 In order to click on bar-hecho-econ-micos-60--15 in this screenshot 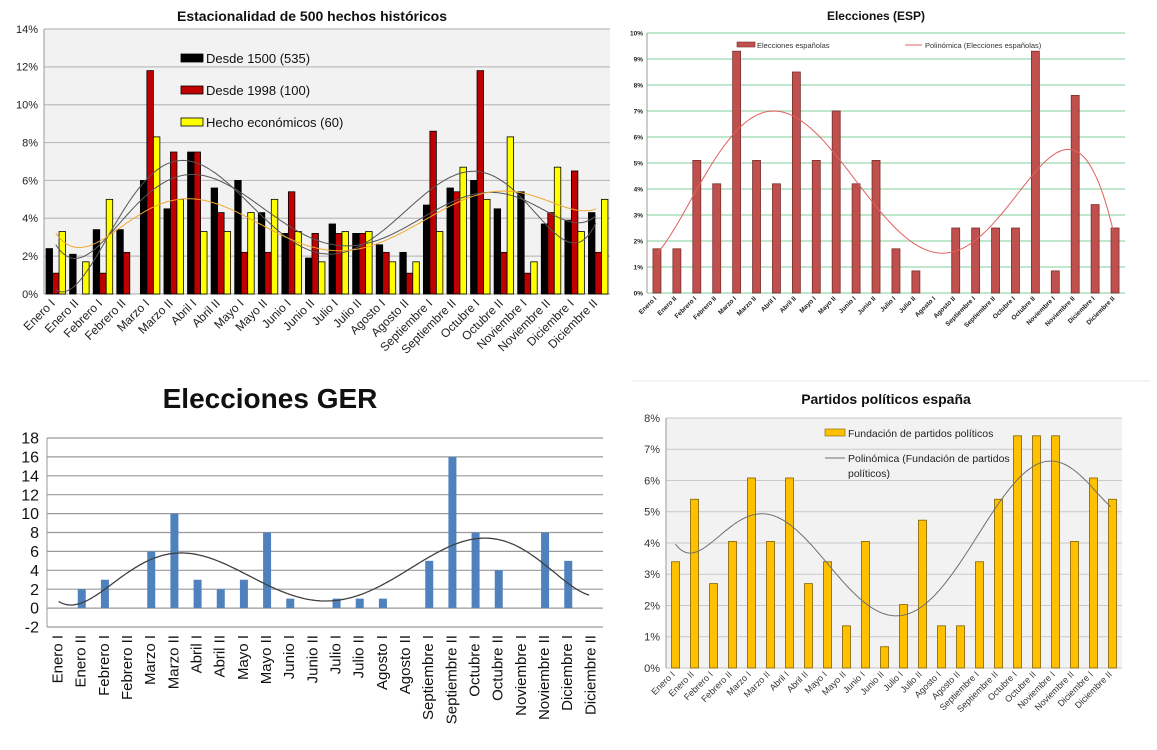, I will do `click(416, 278)`.